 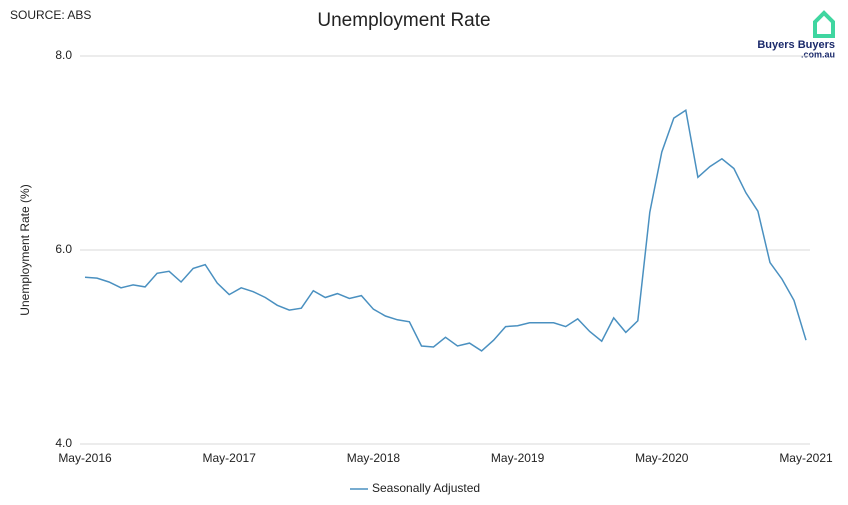 I want to click on y-tick-label: 6.0, so click(x=63, y=249).